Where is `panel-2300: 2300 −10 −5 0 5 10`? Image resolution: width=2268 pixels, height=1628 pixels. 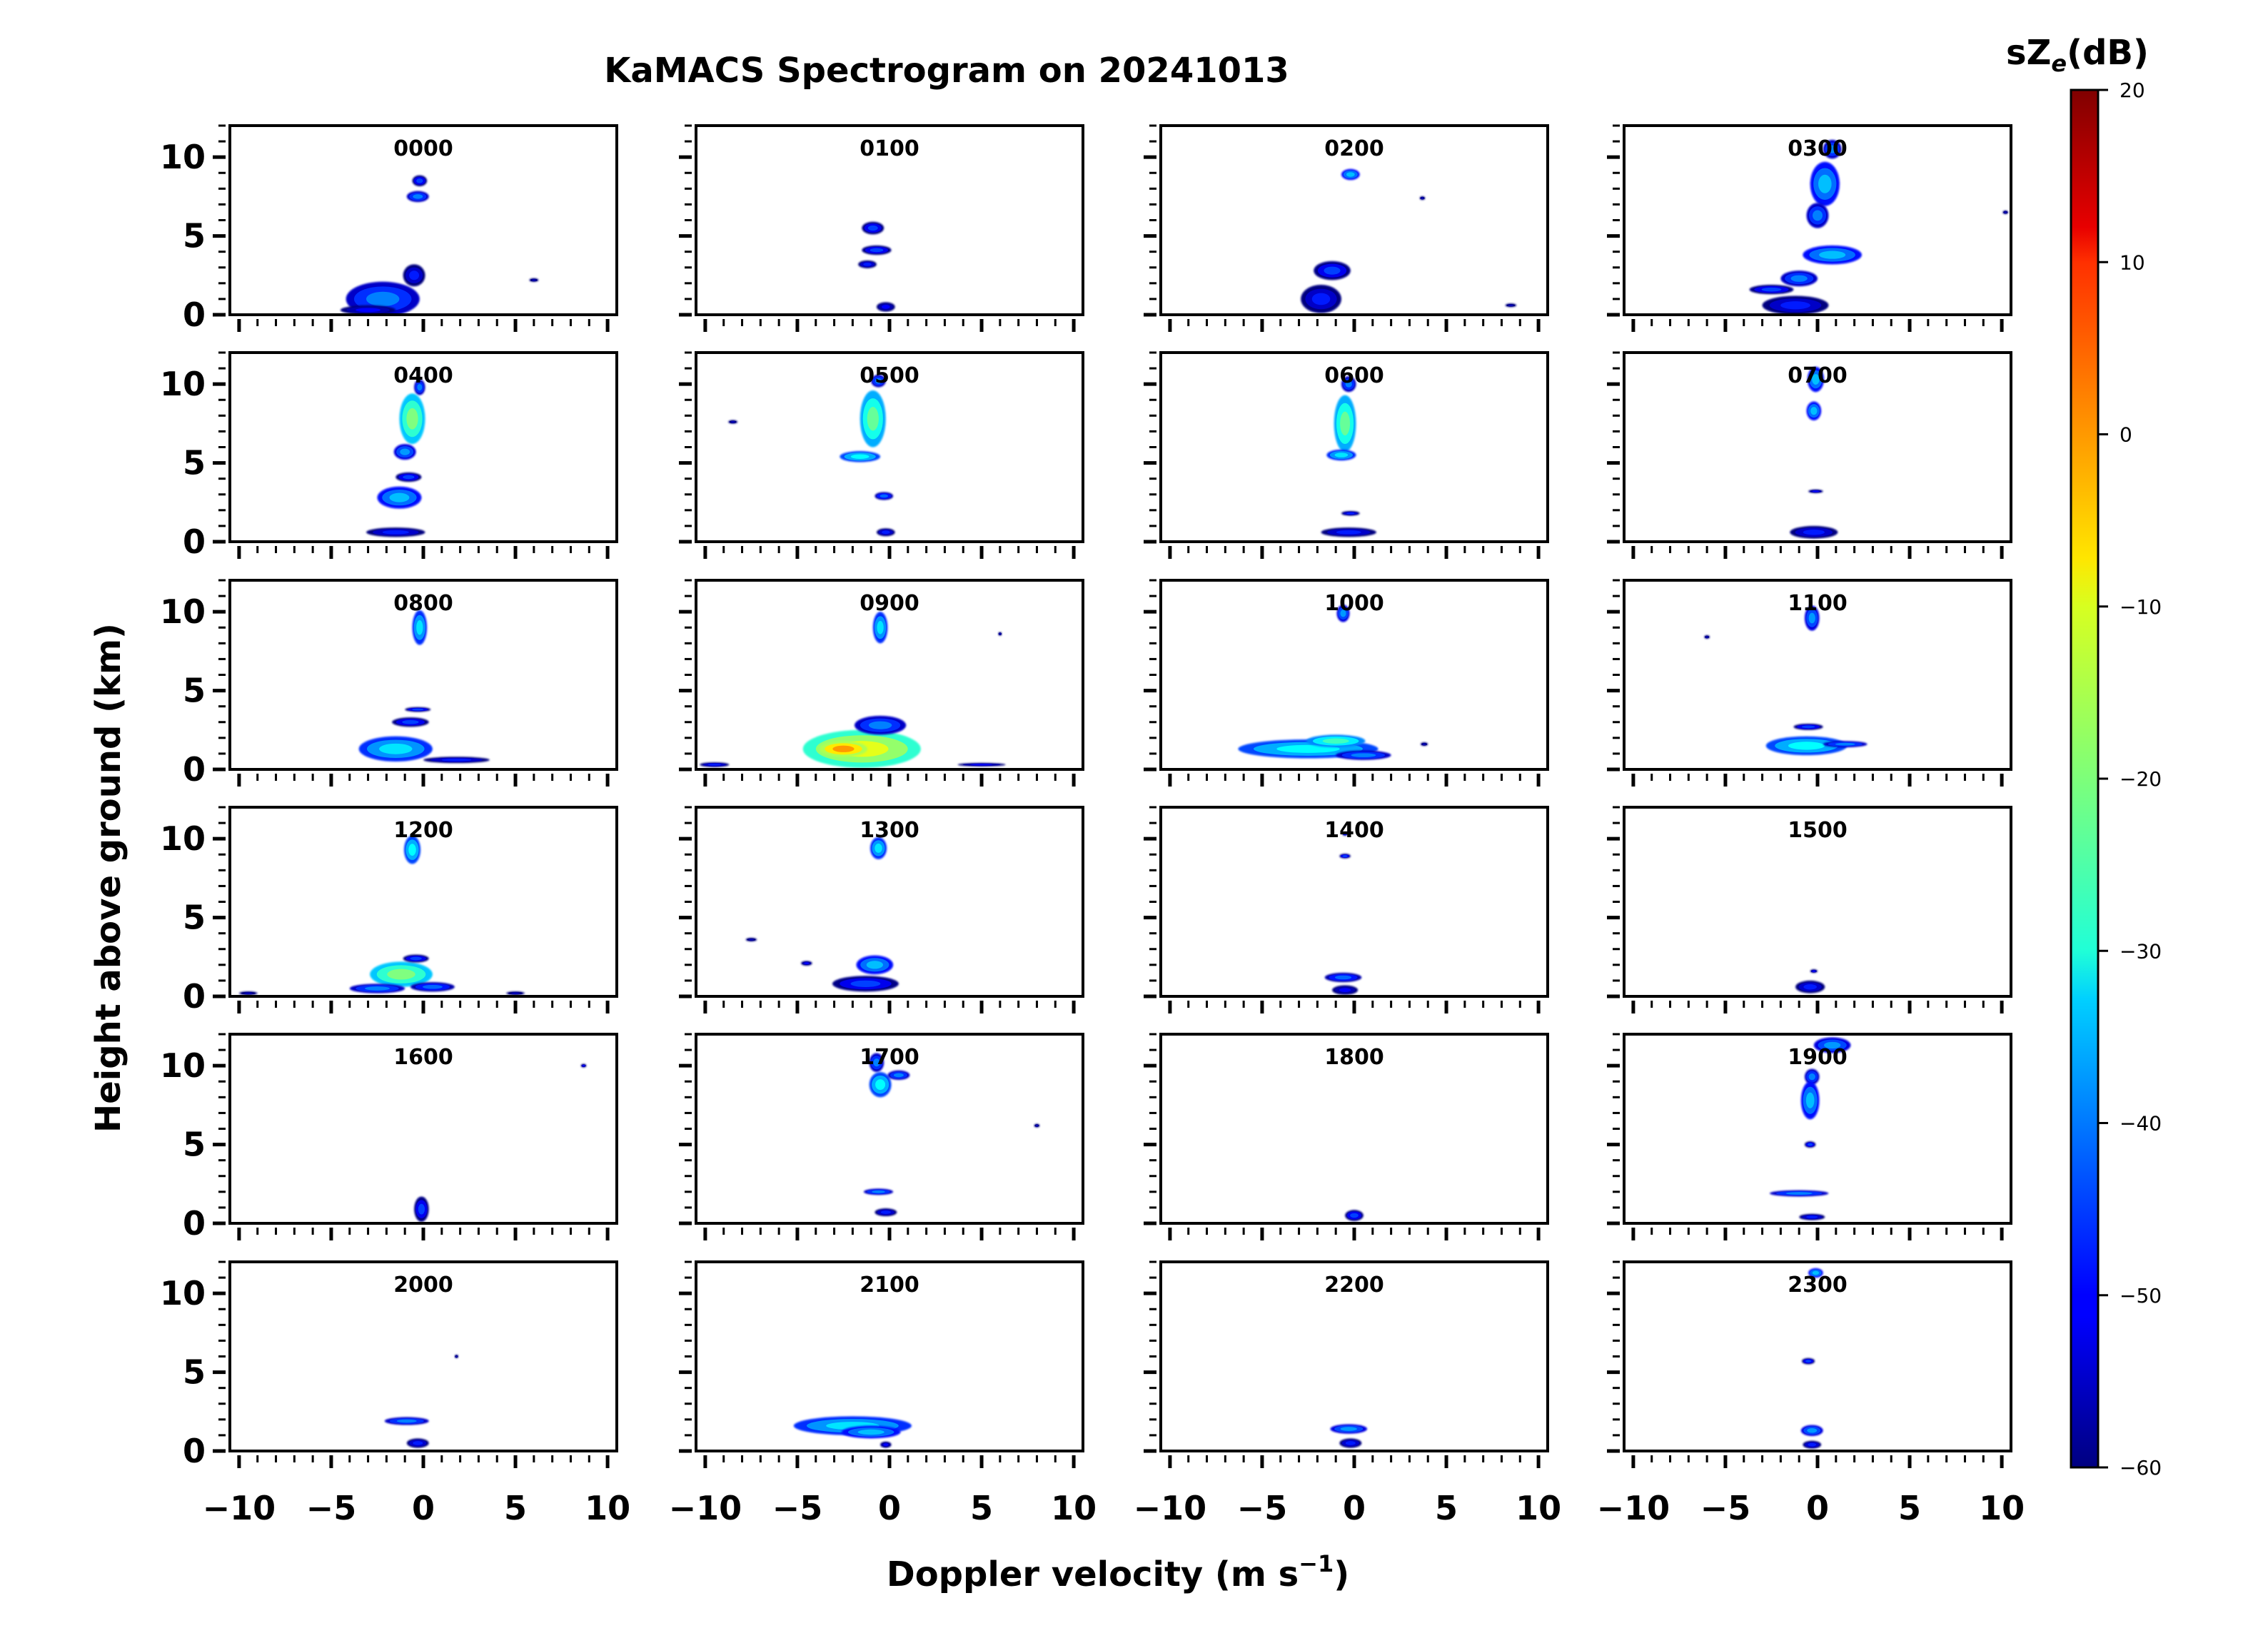 panel-2300: 2300 −10 −5 0 5 10 is located at coordinates (1811, 1393).